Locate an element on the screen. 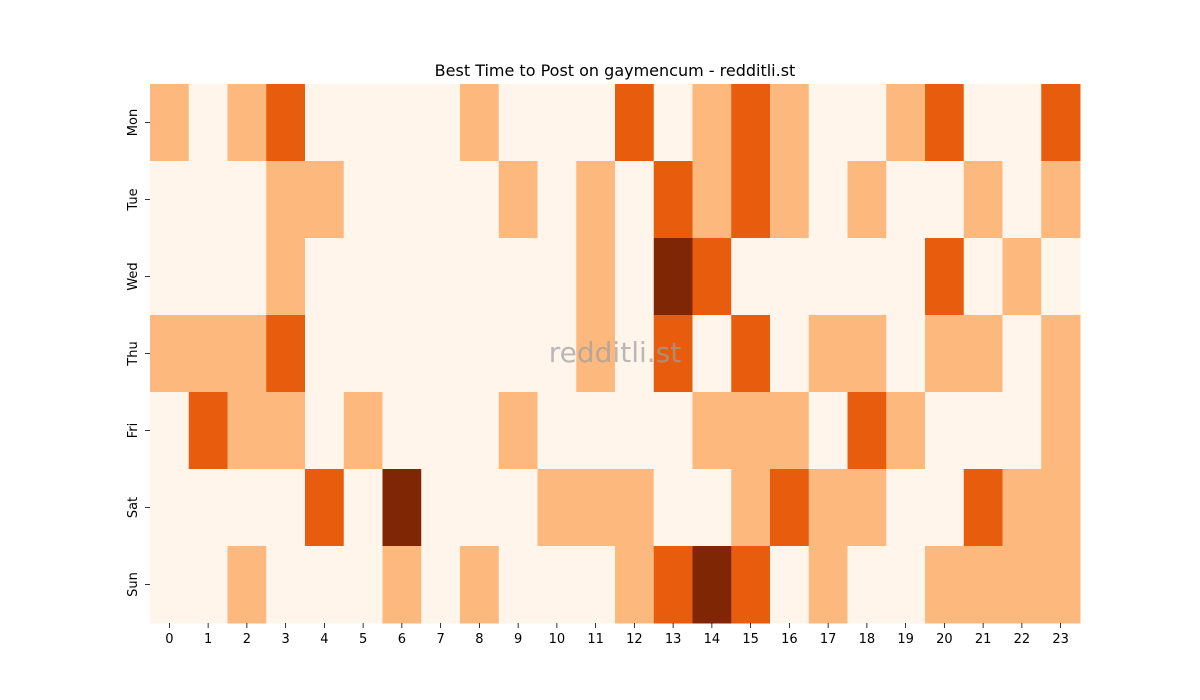 This screenshot has width=1200, height=700. x-tick-label: 14 is located at coordinates (712, 639).